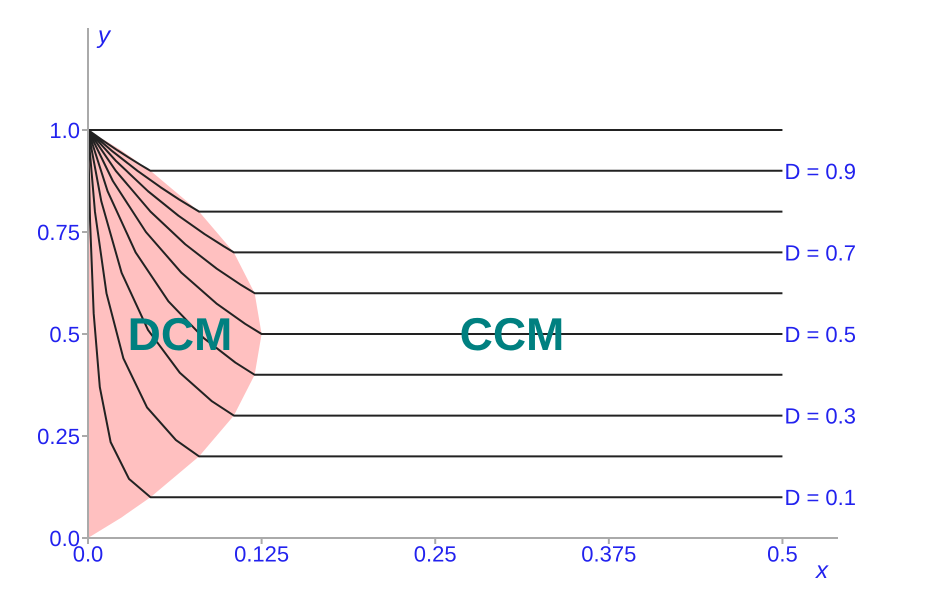 The width and height of the screenshot is (947, 602). What do you see at coordinates (820, 416) in the screenshot?
I see `series-label: D = 0.3` at bounding box center [820, 416].